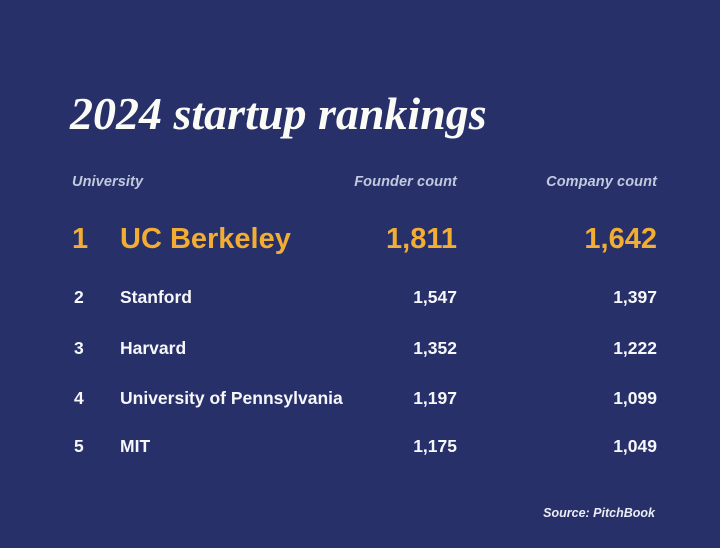 This screenshot has width=720, height=548. I want to click on university-cell: University of Pennsylvania, so click(231, 398).